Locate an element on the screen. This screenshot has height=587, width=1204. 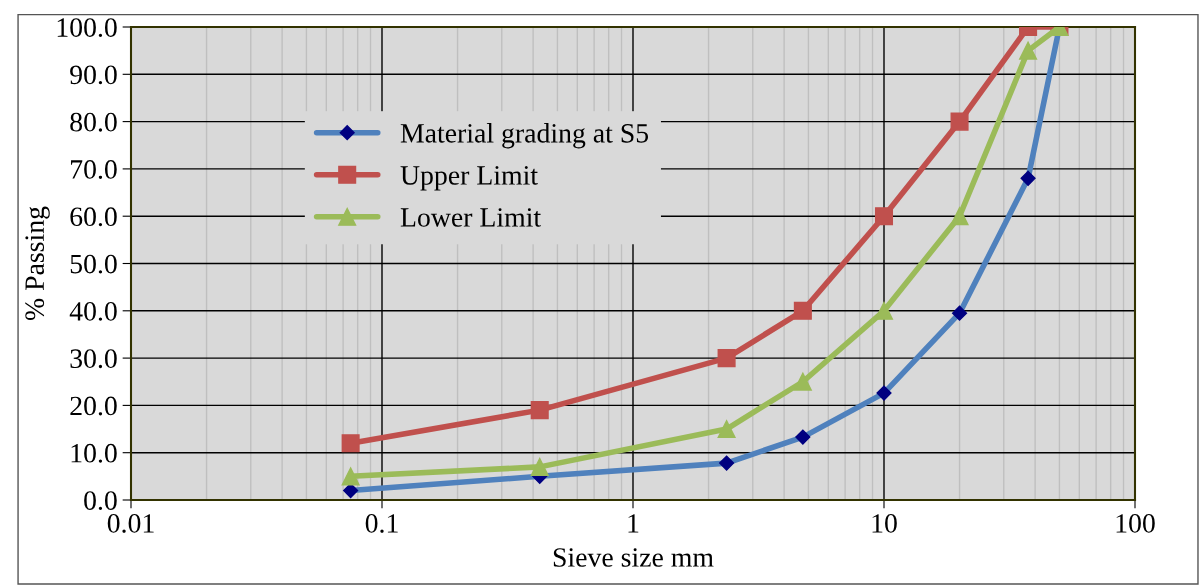
x-axis-title: Sieve size mm is located at coordinates (633, 557).